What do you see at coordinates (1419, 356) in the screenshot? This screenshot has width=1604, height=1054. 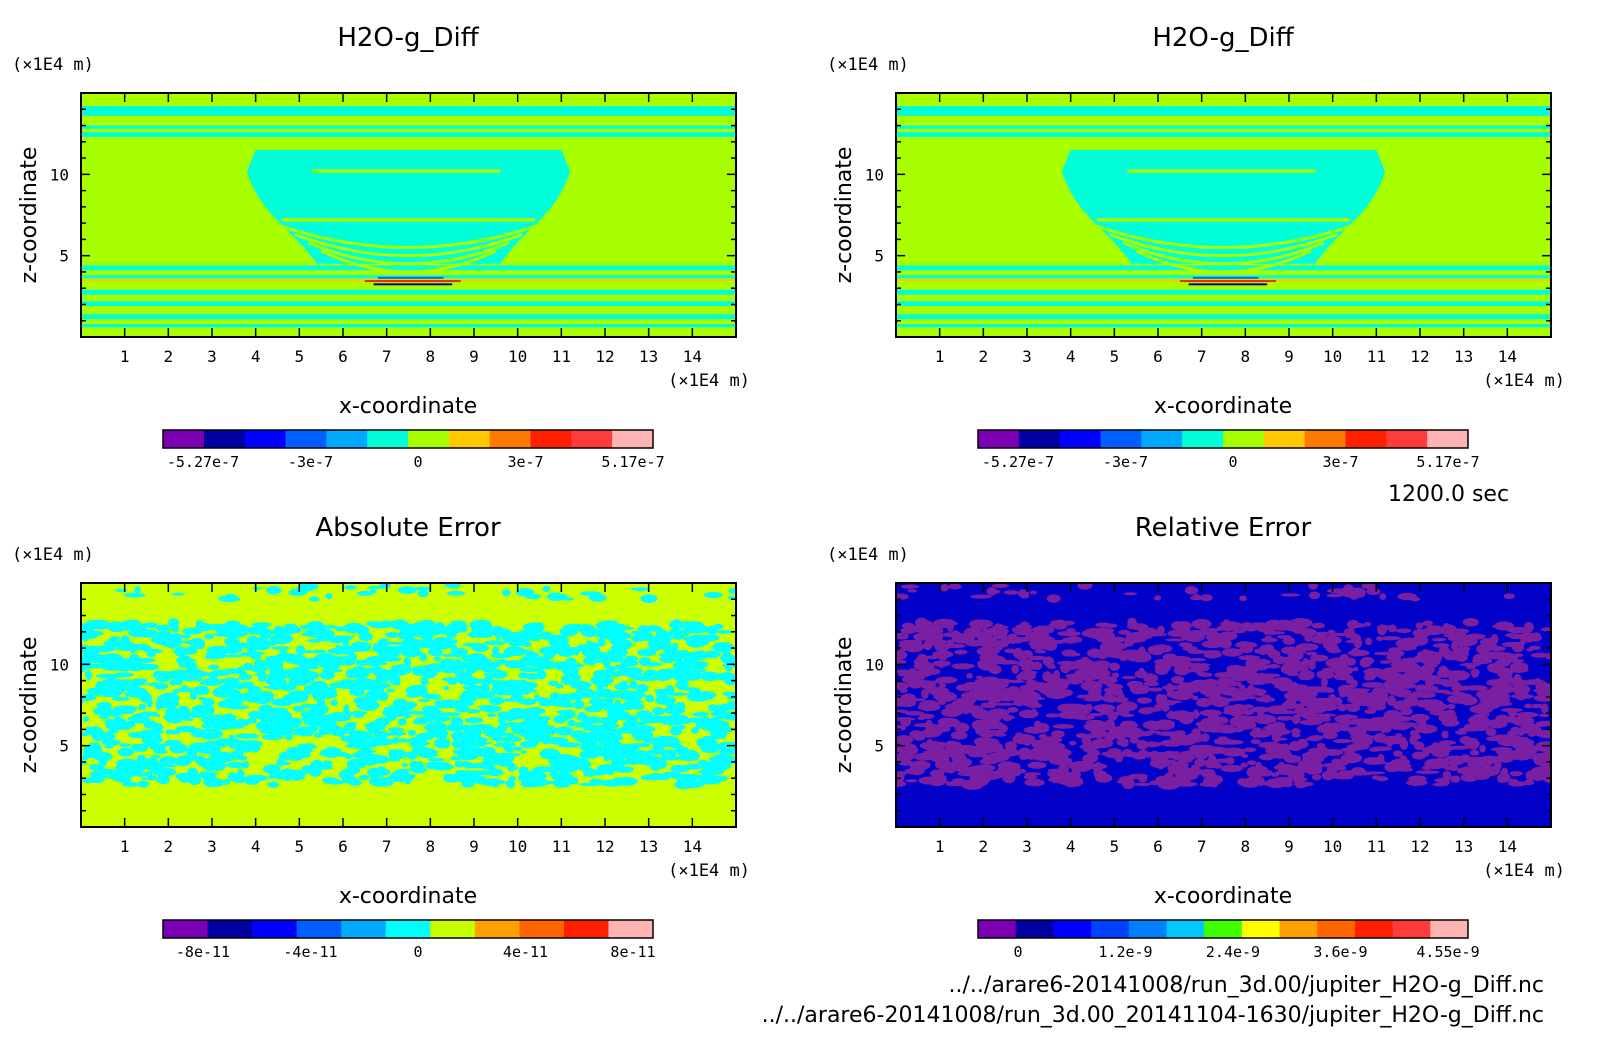 I see `x-tick-label: 12` at bounding box center [1419, 356].